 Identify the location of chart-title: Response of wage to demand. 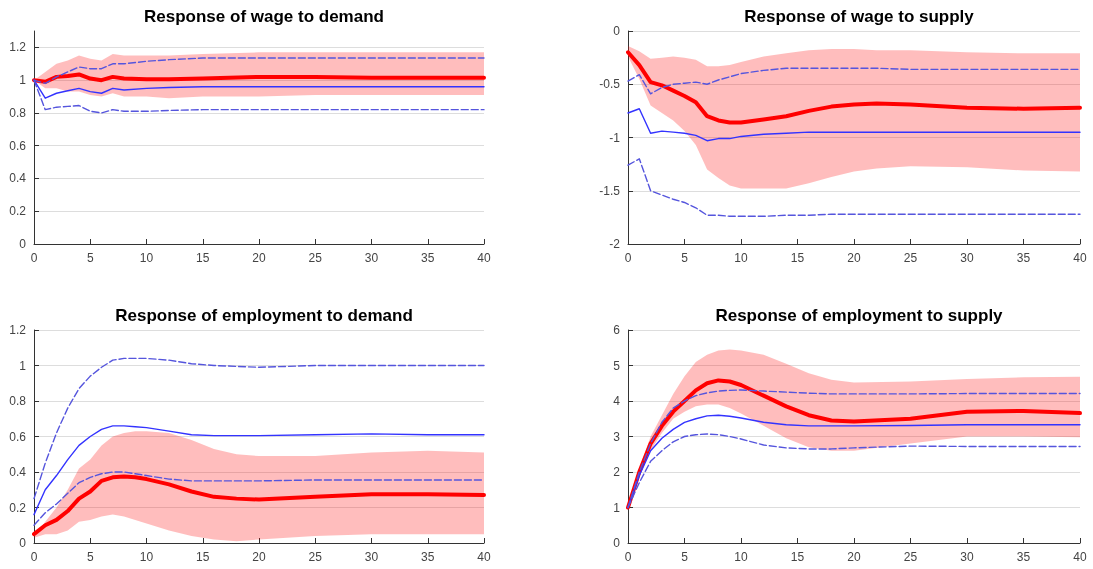
(264, 16).